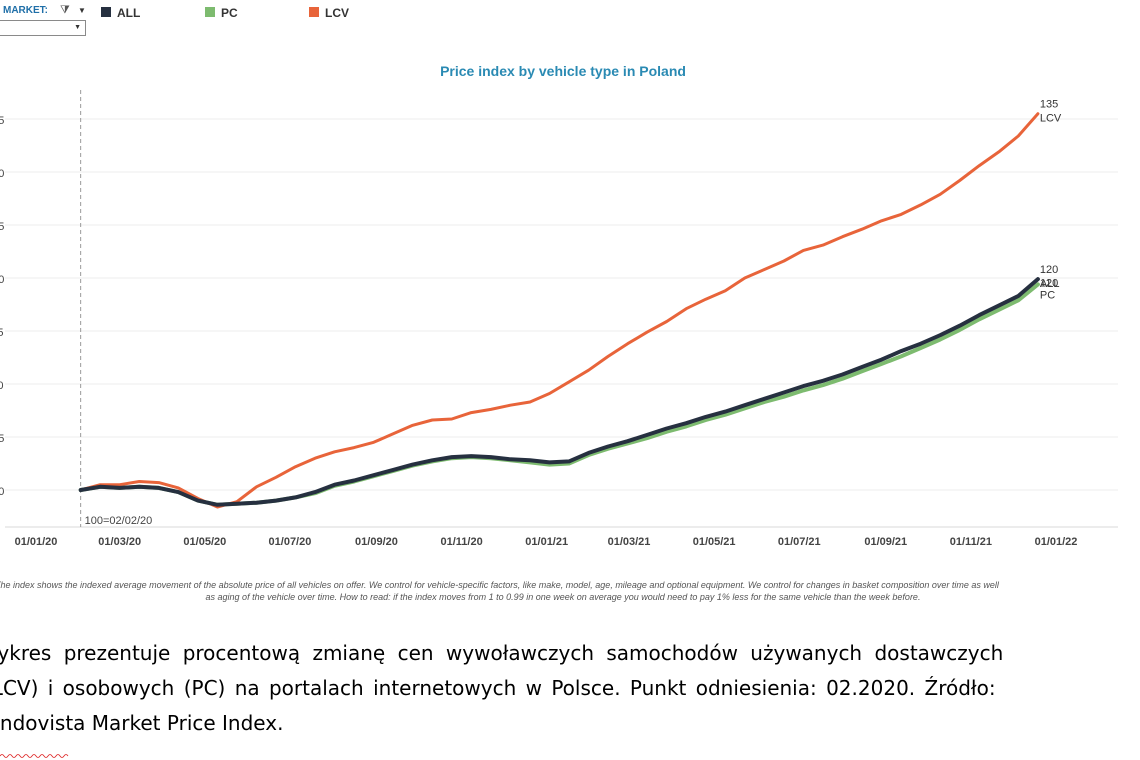 This screenshot has height=760, width=1140. Describe the element at coordinates (1049, 270) in the screenshot. I see `all-end-value-label: 120` at that location.